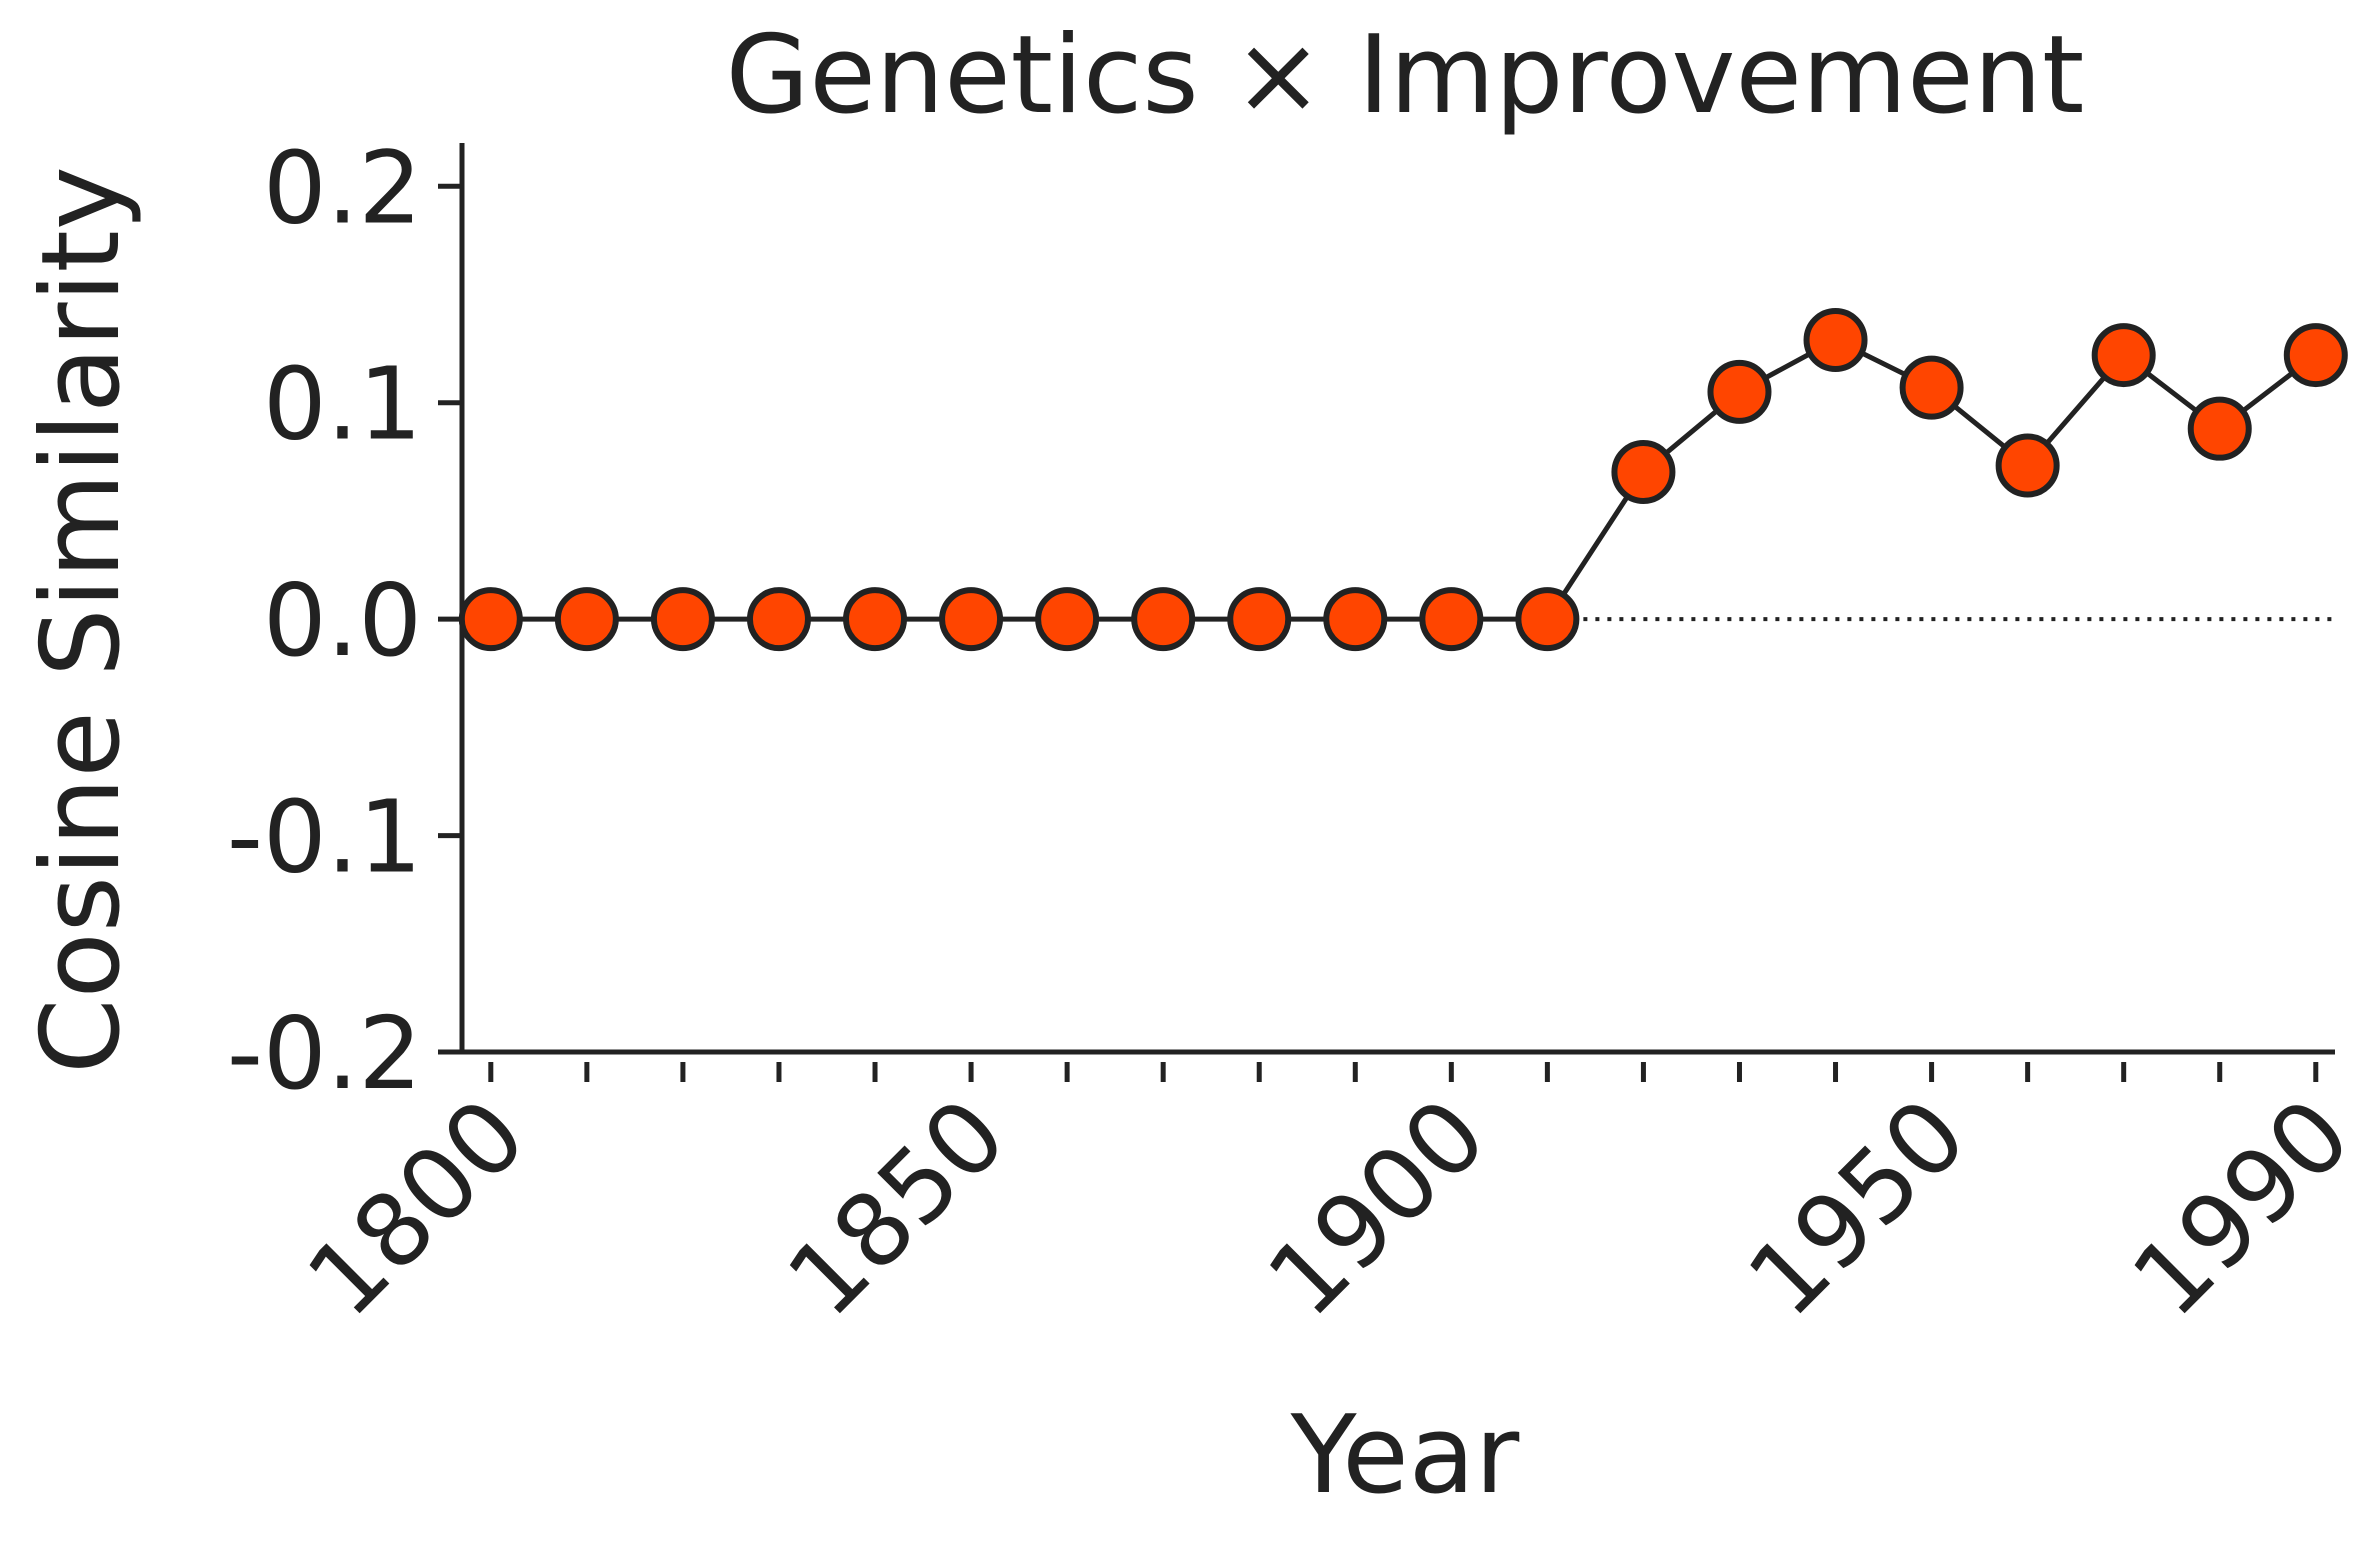 The height and width of the screenshot is (1541, 2372). What do you see at coordinates (324, 837) in the screenshot?
I see `y-tick-label: -0.1` at bounding box center [324, 837].